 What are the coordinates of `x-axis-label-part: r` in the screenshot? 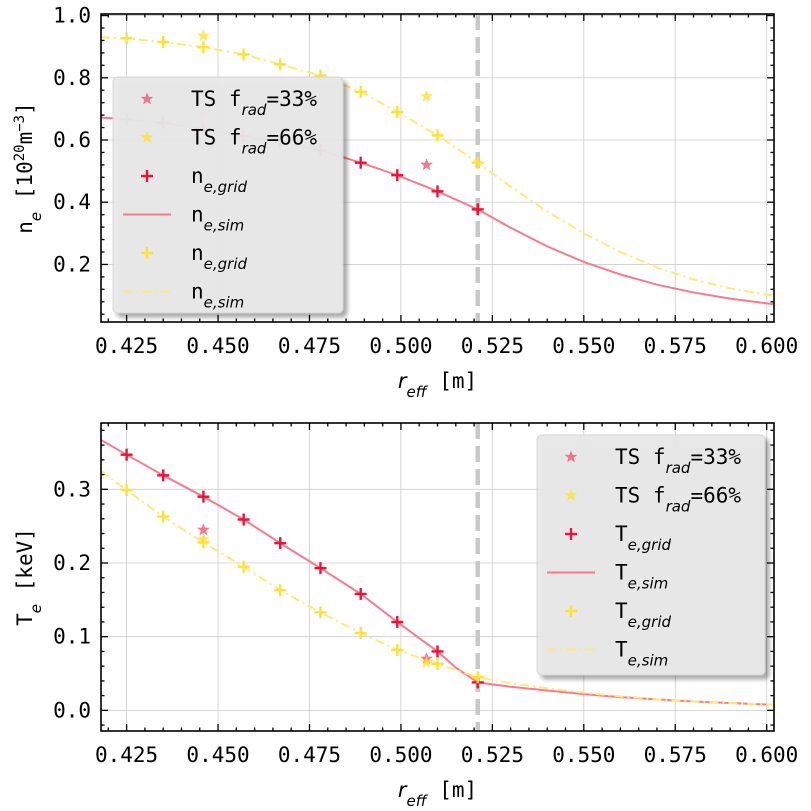 It's located at (403, 790).